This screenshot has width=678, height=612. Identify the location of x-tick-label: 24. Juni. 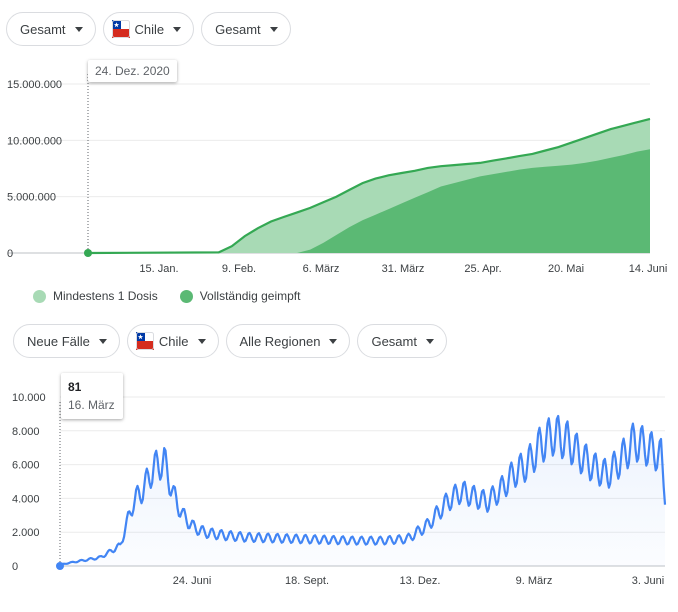
(192, 581).